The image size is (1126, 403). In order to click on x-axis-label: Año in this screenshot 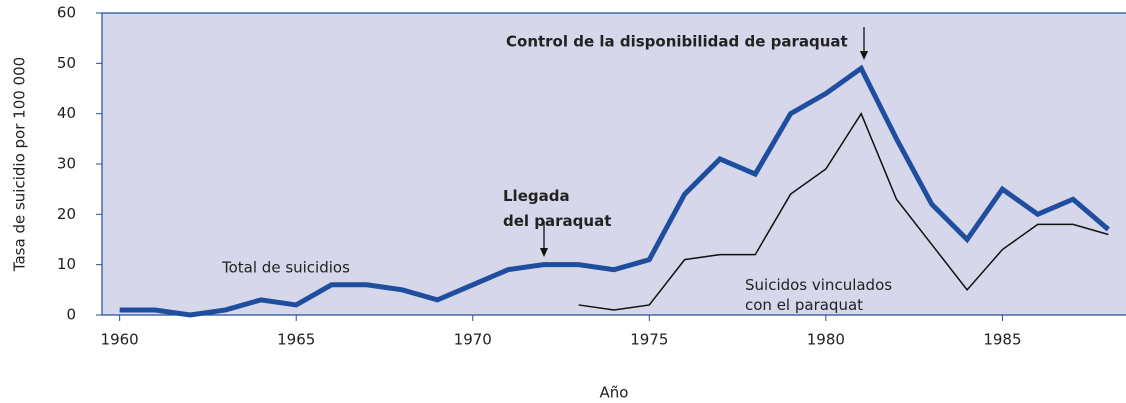, I will do `click(614, 393)`.